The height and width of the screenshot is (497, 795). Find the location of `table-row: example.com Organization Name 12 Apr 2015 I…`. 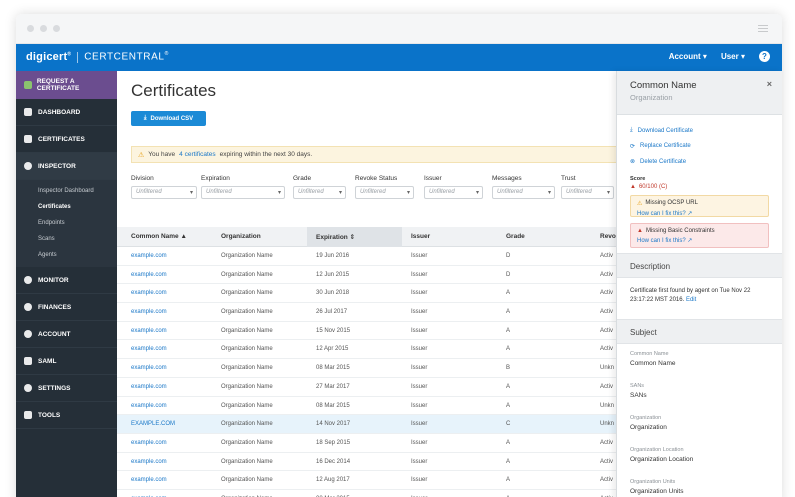

table-row: example.com Organization Name 12 Apr 2015 I… is located at coordinates (366, 350).